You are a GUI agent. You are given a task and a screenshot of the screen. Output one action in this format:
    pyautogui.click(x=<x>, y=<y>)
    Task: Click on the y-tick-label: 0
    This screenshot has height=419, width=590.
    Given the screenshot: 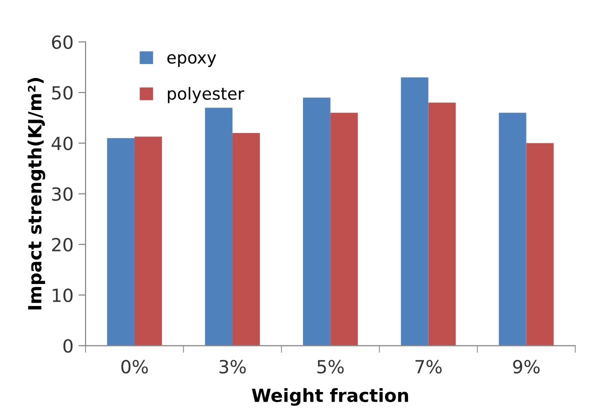 What is the action you would take?
    pyautogui.click(x=68, y=346)
    